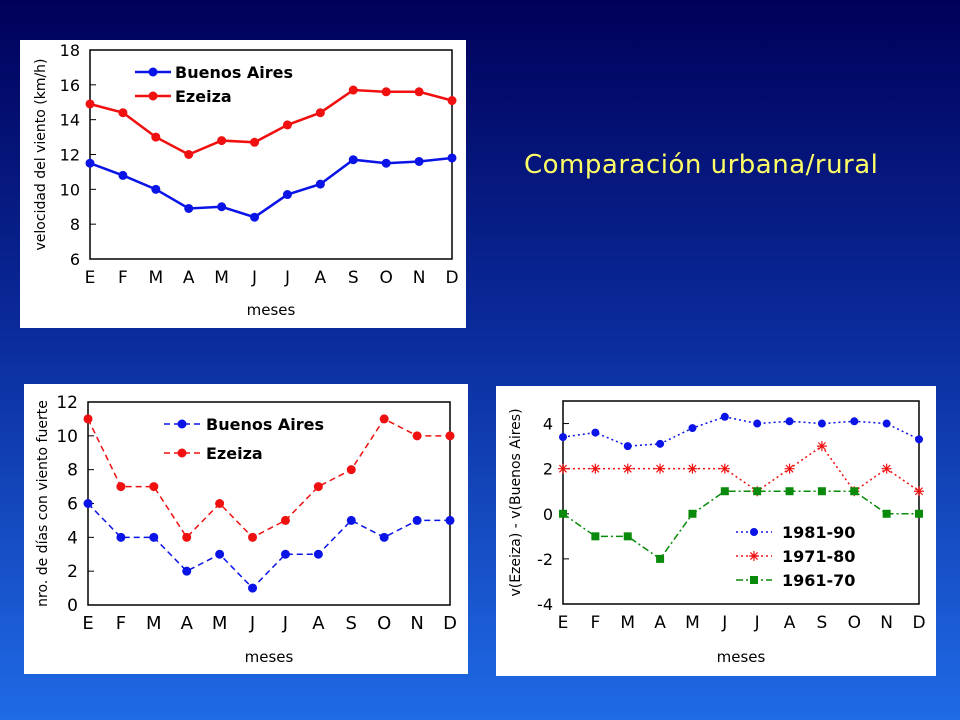 The image size is (960, 720). Describe the element at coordinates (269, 478) in the screenshot. I see `series-ezeiza` at that location.